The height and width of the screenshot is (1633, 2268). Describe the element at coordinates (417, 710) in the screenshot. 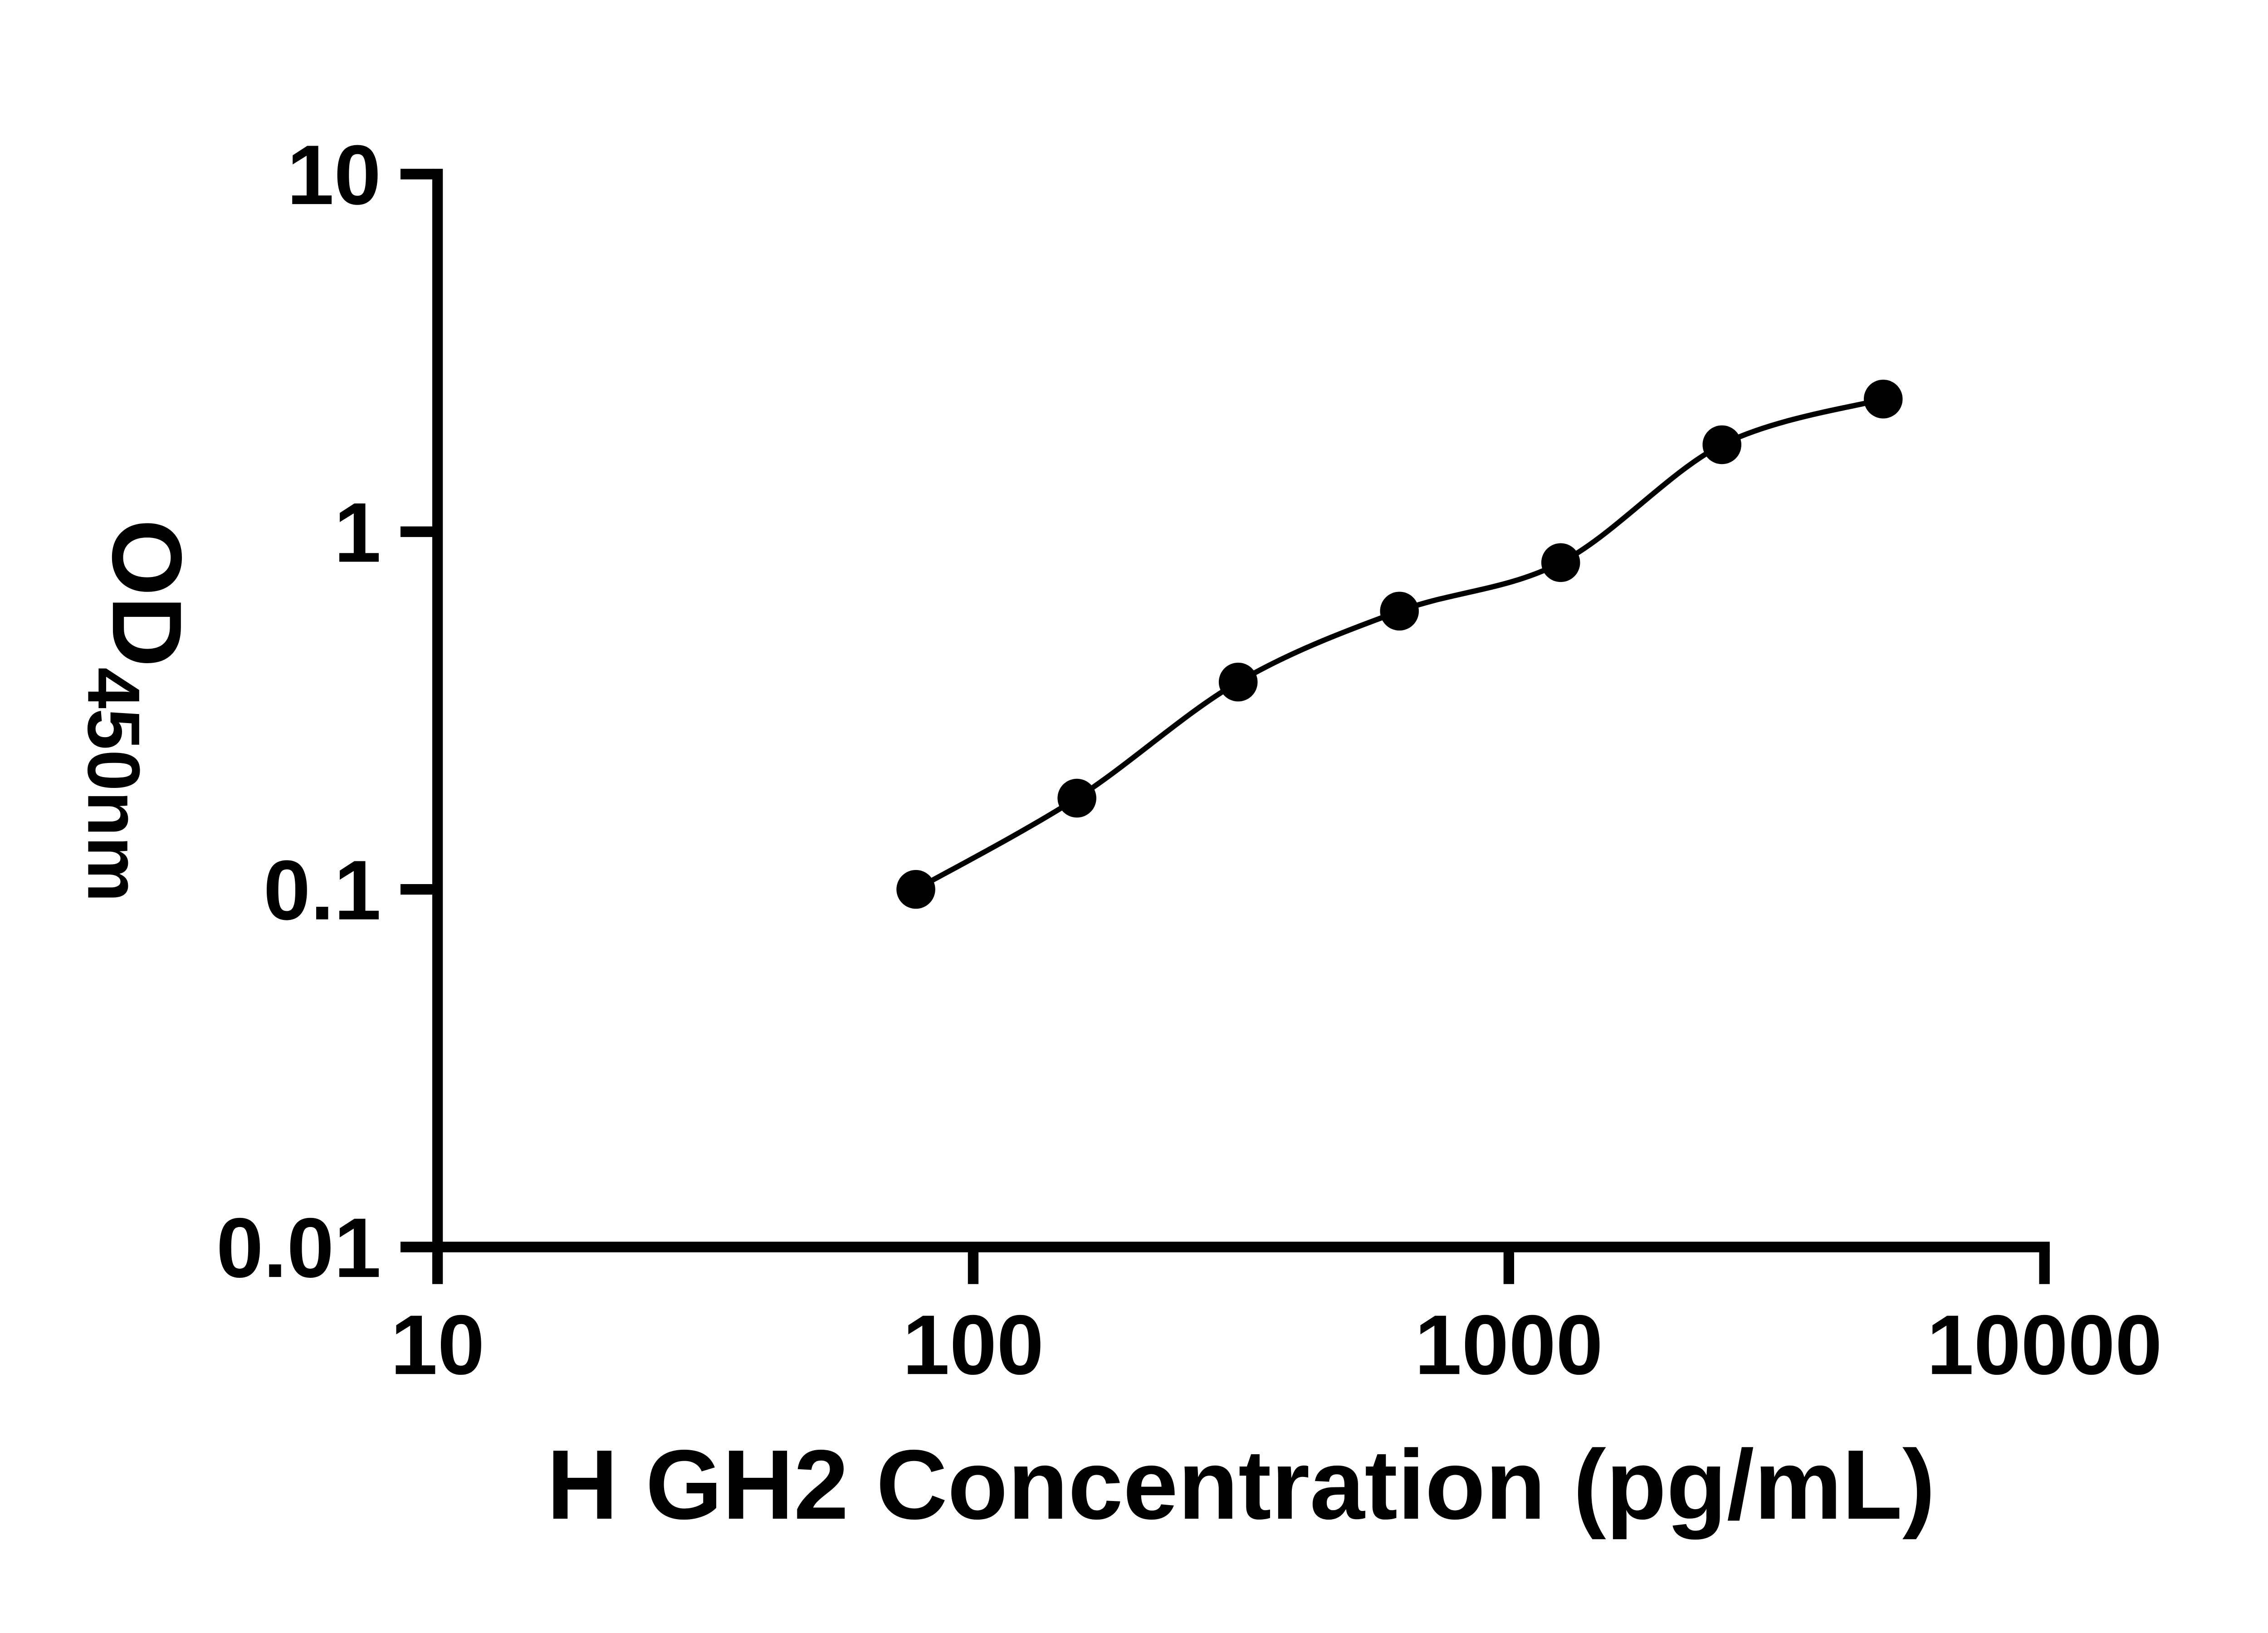

I see `y-axis-ticks` at that location.